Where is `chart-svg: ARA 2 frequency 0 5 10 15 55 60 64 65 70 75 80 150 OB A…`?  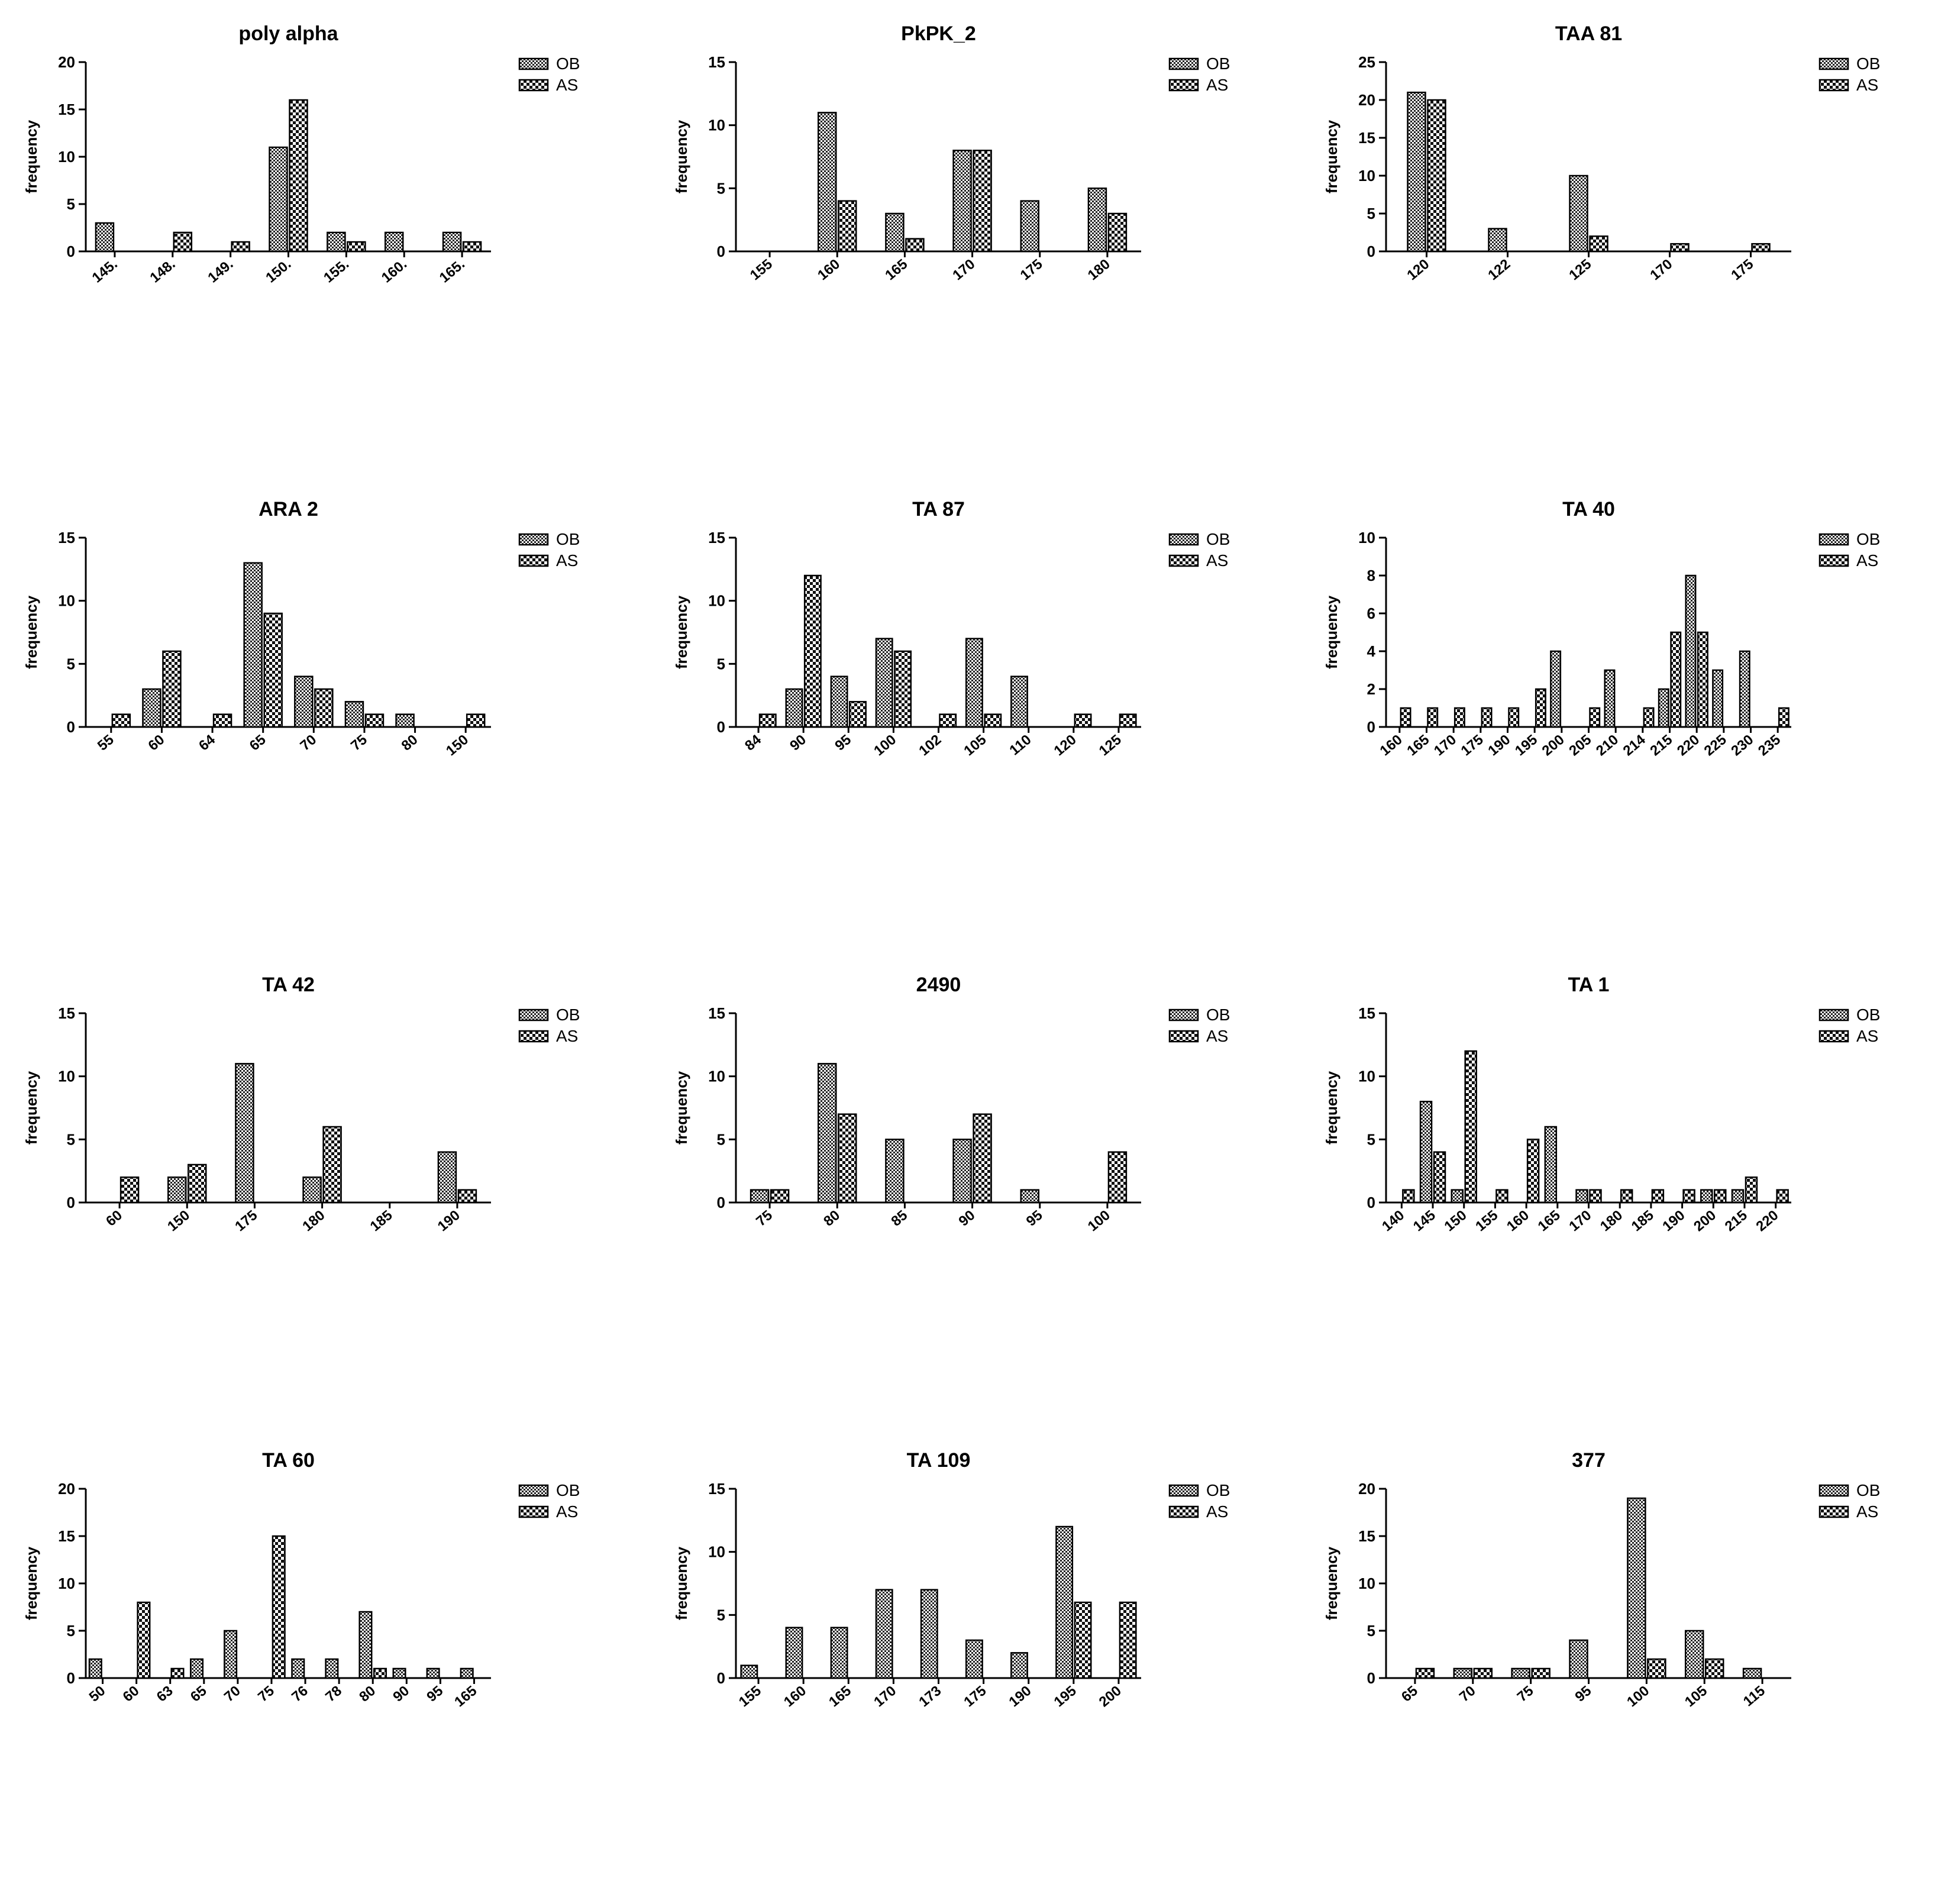
chart-svg: ARA 2 frequency 0 5 10 15 55 60 64 65 70 75 80 150 OB A… is located at coordinates (301, 628).